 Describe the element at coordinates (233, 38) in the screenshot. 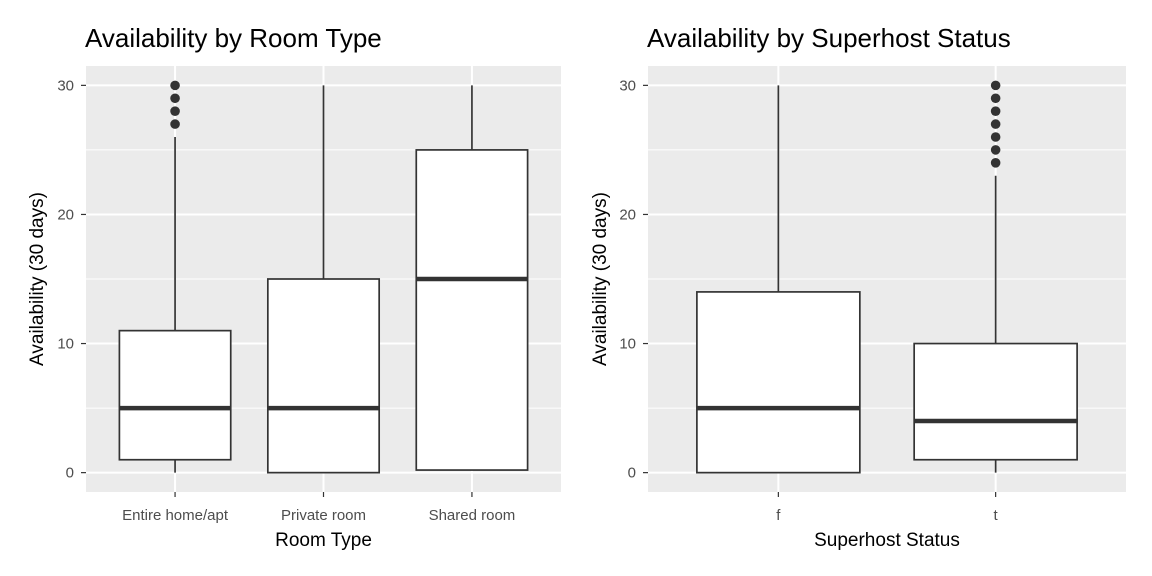

I see `chart-title: Availability by Room Type` at that location.